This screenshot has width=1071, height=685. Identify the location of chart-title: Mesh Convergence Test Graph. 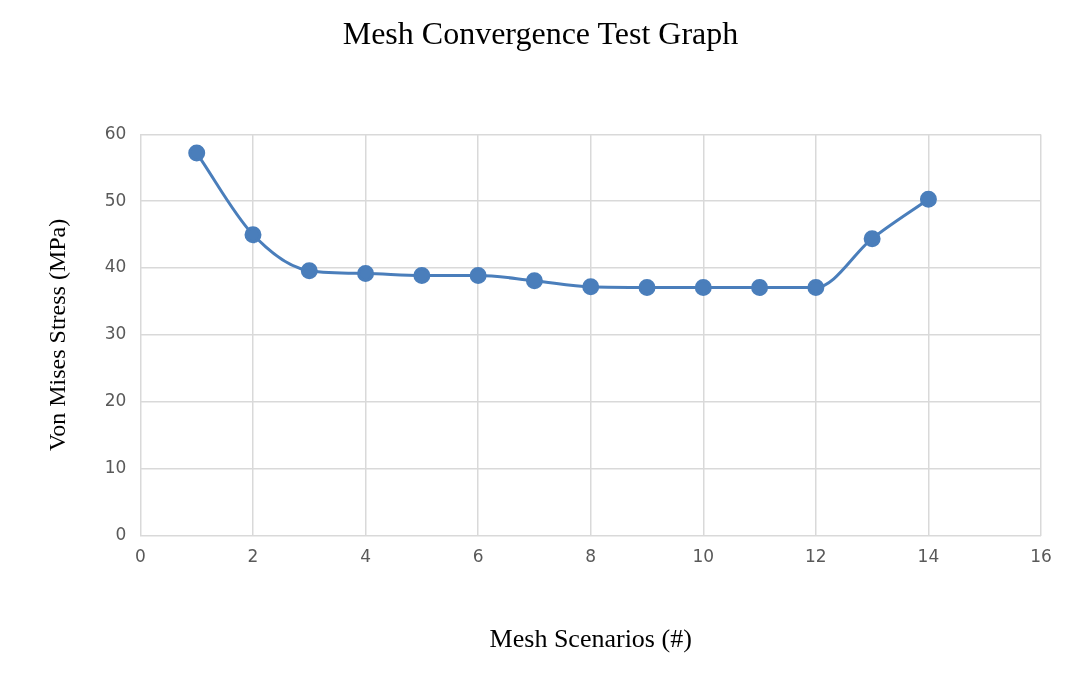
(540, 32).